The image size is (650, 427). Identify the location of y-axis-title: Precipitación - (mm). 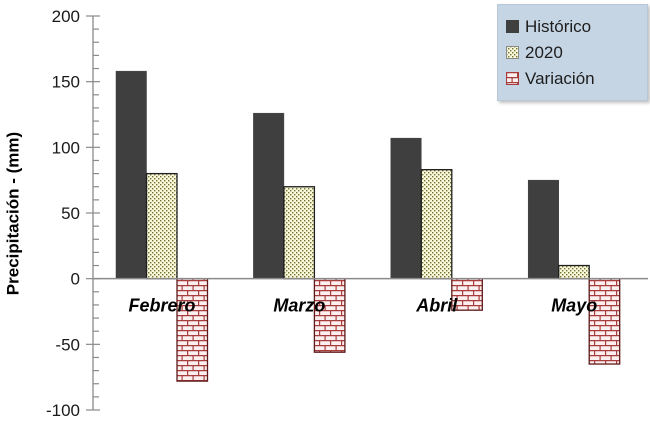
(13, 213).